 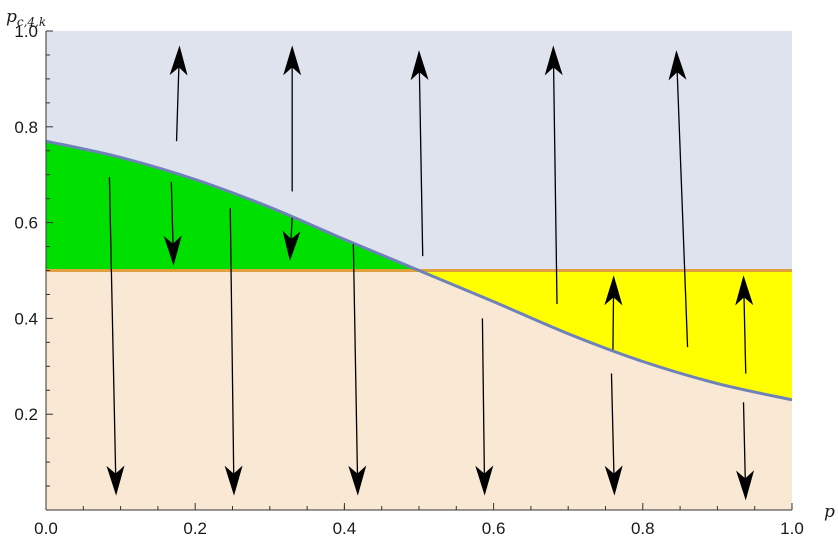 What do you see at coordinates (26, 127) in the screenshot?
I see `y-tick-label: 0.8` at bounding box center [26, 127].